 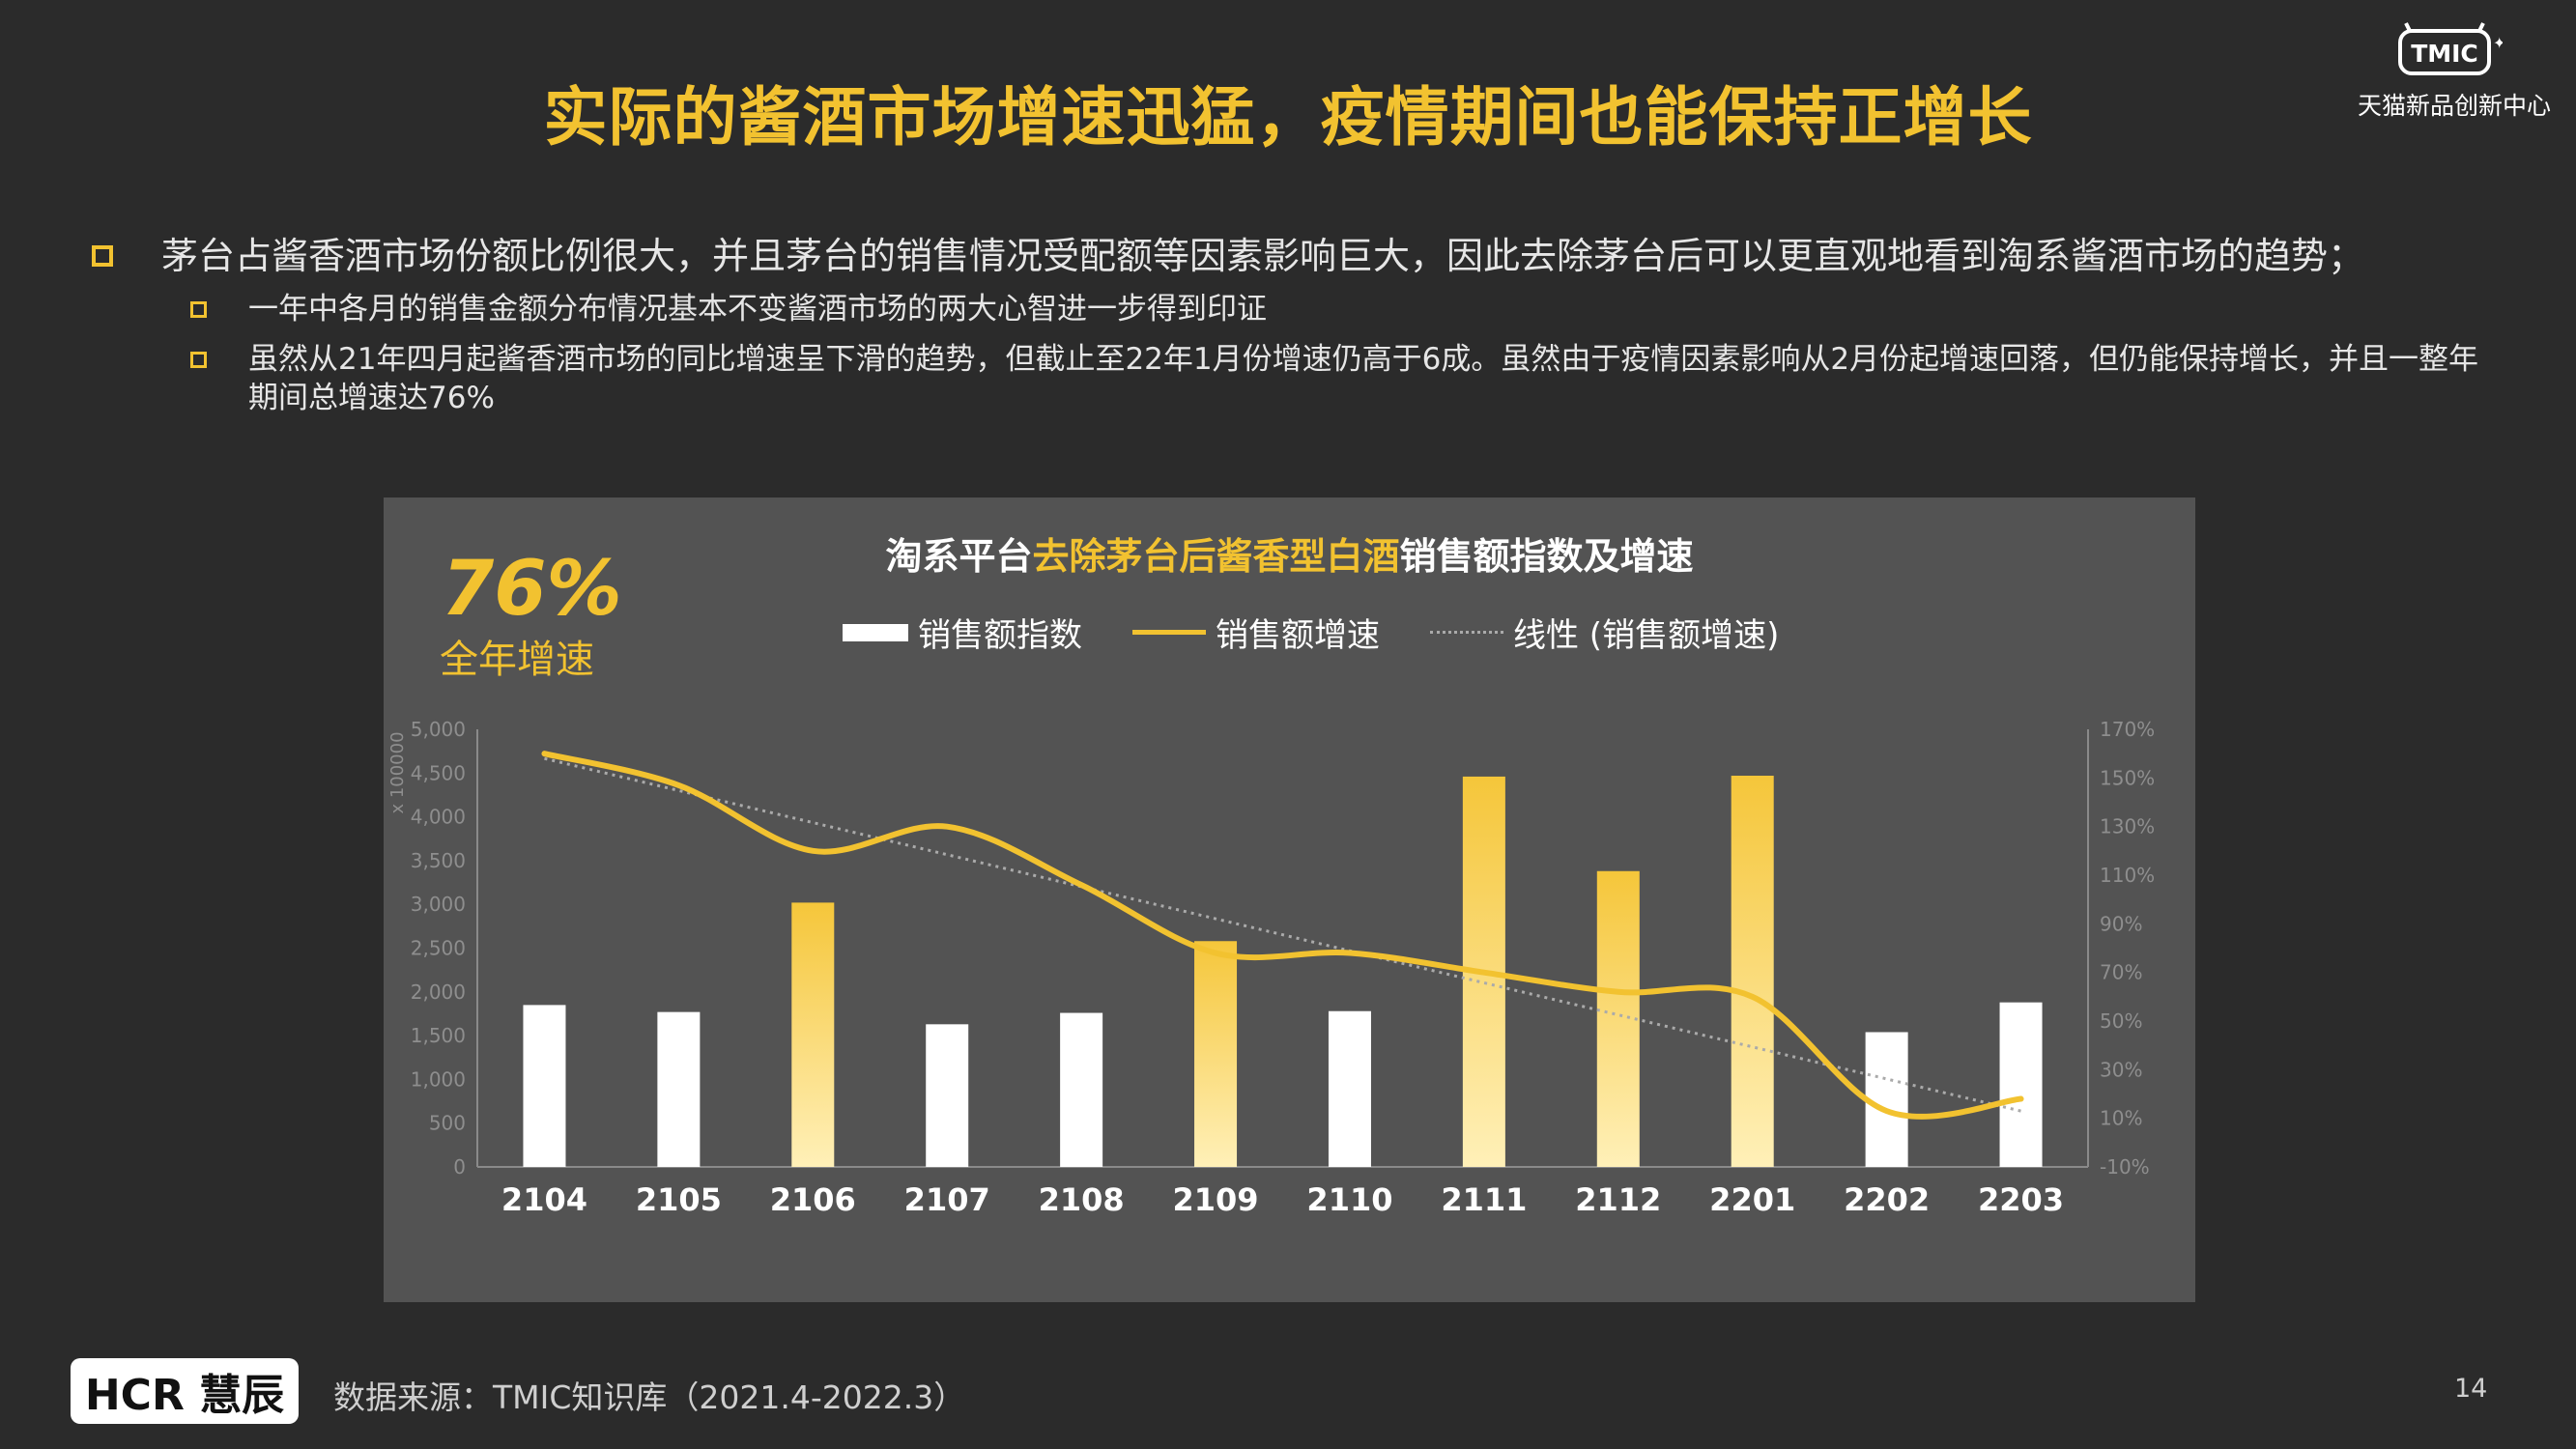 What do you see at coordinates (439, 904) in the screenshot?
I see `y-tick-label: 3,000` at bounding box center [439, 904].